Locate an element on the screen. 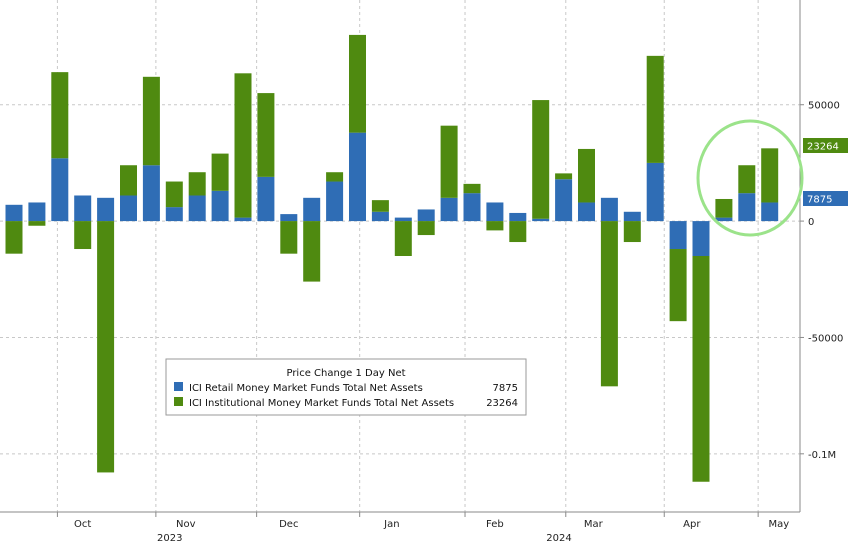 The image size is (848, 548). legend-value-retail: 7875 is located at coordinates (505, 388).